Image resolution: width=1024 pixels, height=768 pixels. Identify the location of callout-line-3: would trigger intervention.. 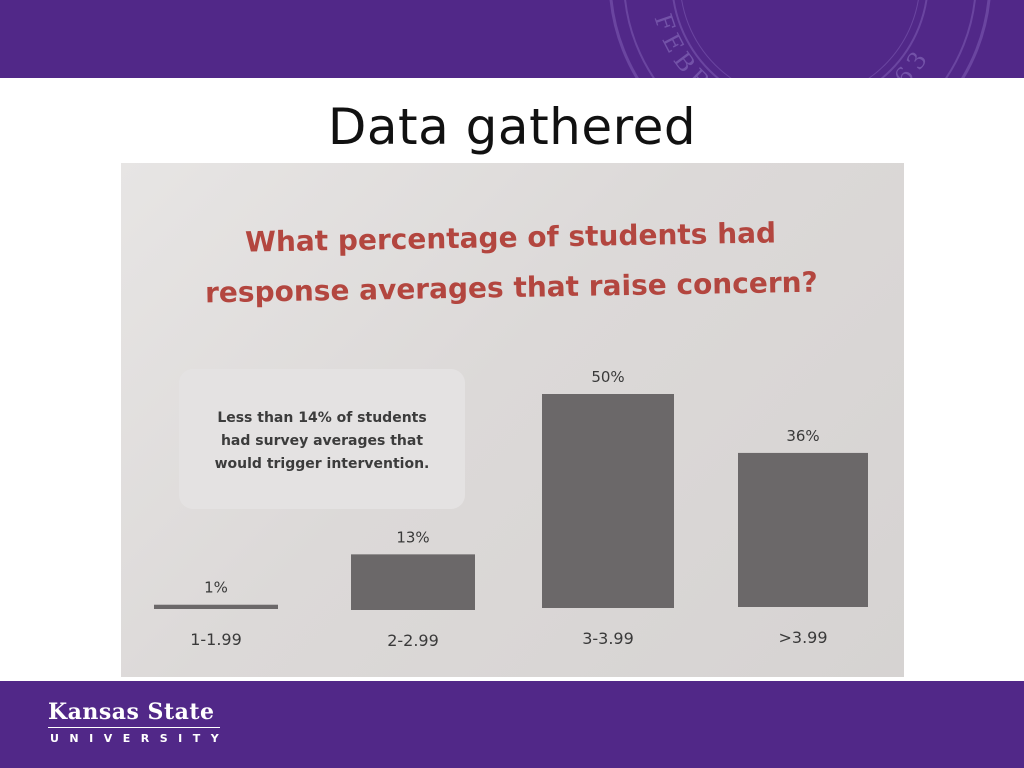
(322, 464).